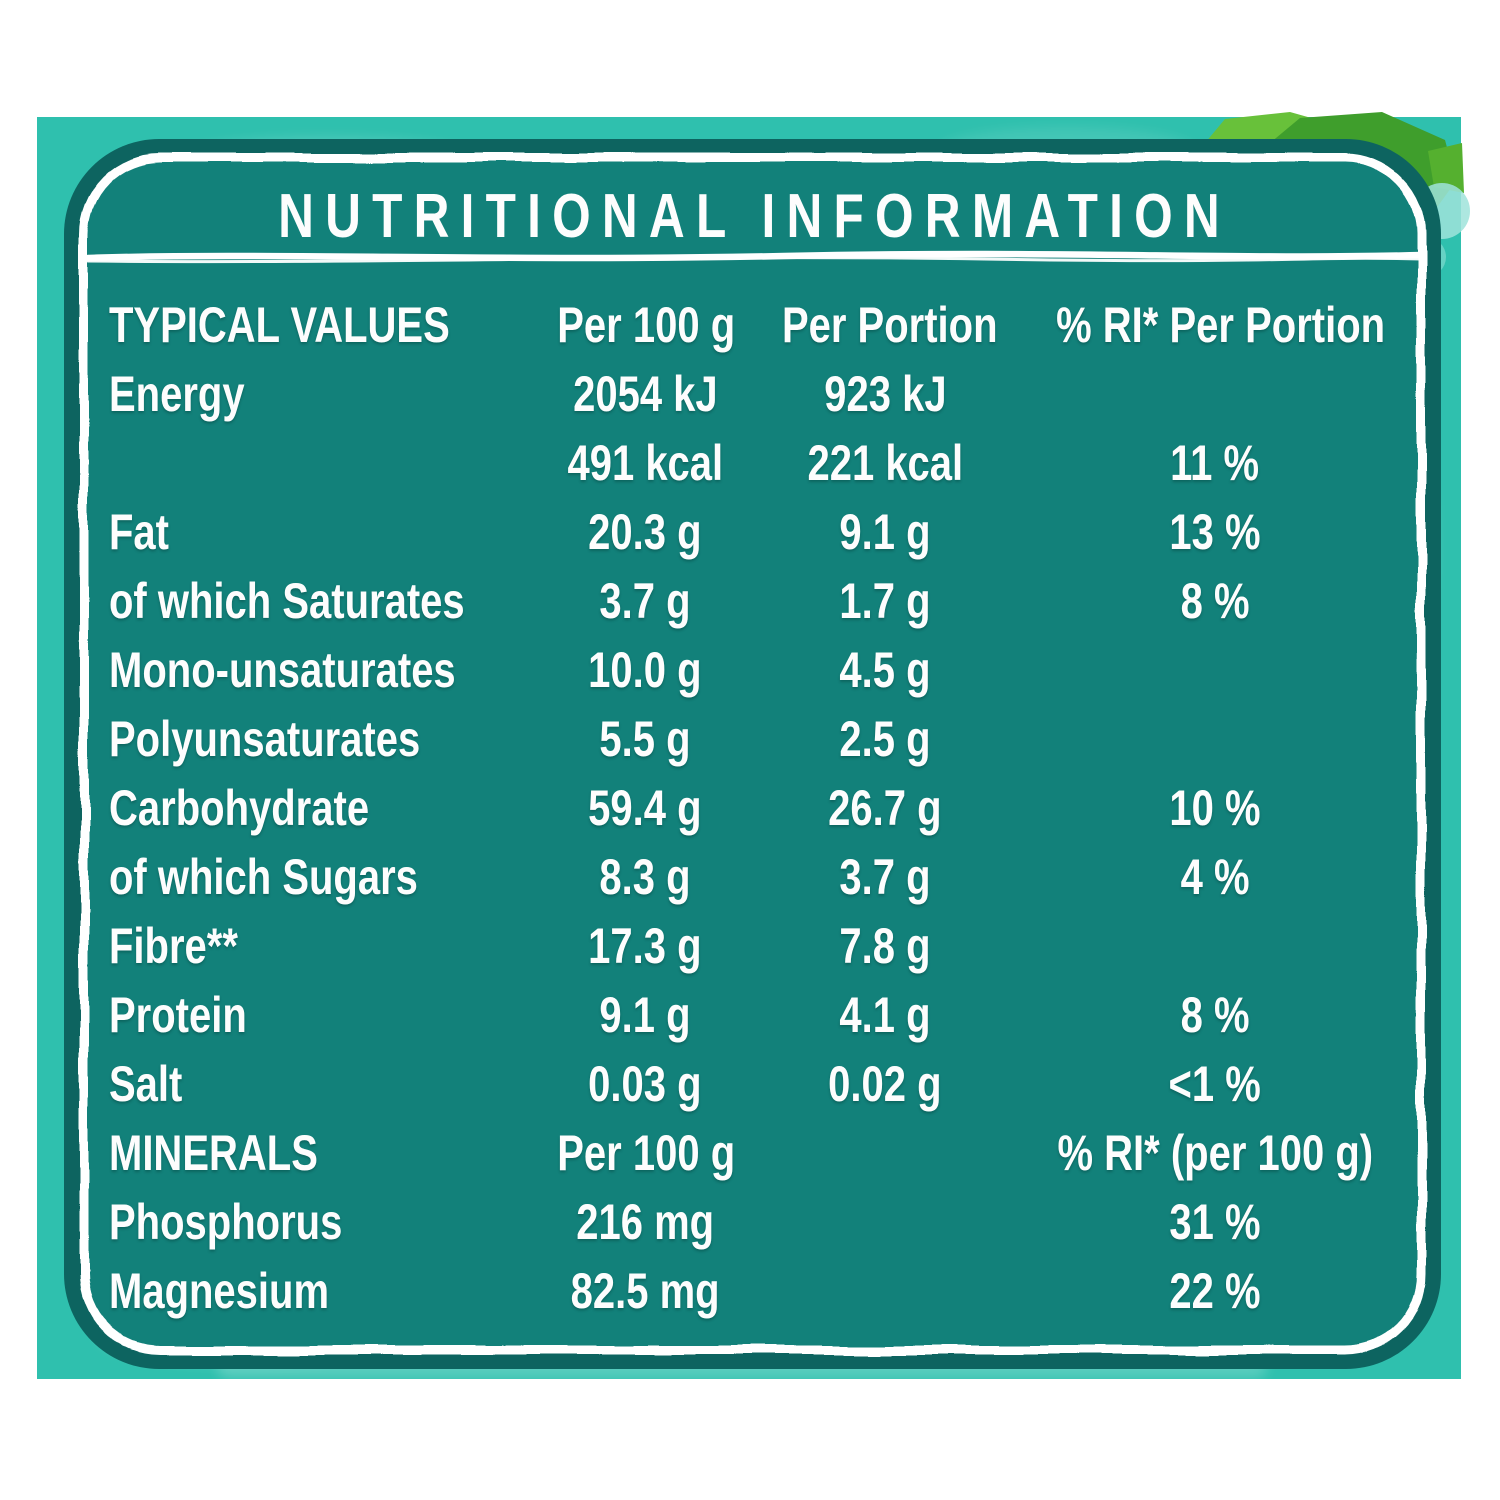  I want to click on value-per-100g-text: 59.4 g, so click(645, 807).